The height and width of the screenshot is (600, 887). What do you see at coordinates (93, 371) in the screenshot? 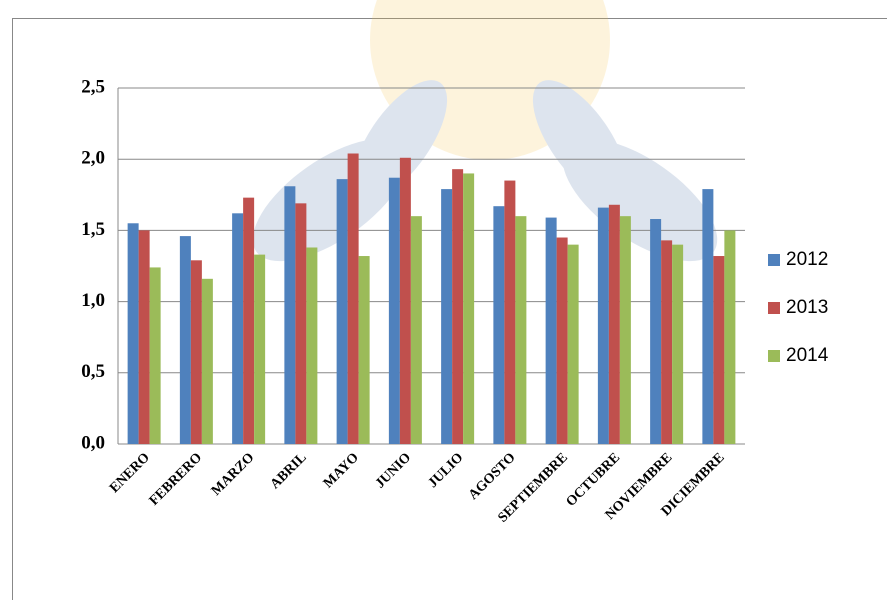
I see `y-tick-label: 0,5` at bounding box center [93, 371].